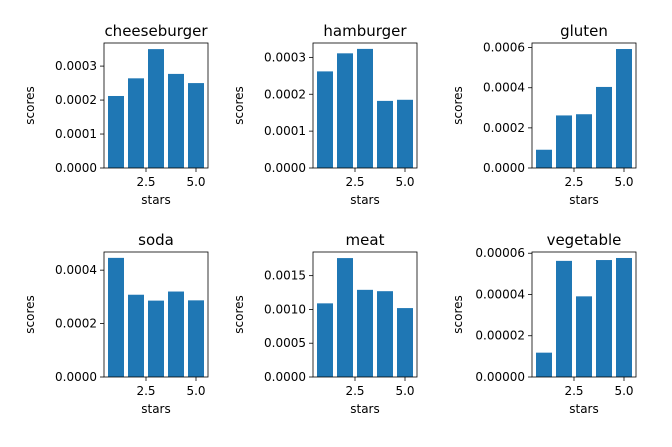 This screenshot has height=447, width=672. I want to click on chart-title: cheeseburger, so click(156, 31).